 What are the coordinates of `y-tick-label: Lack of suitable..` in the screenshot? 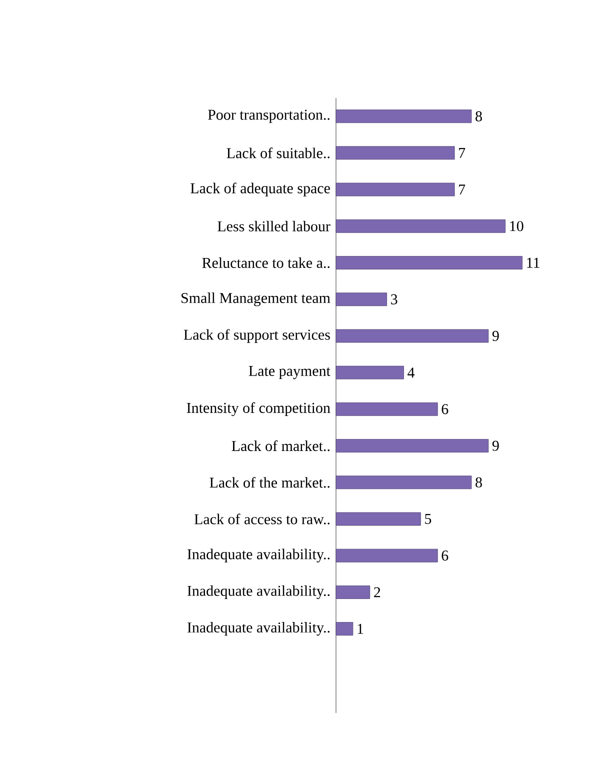 It's located at (278, 153).